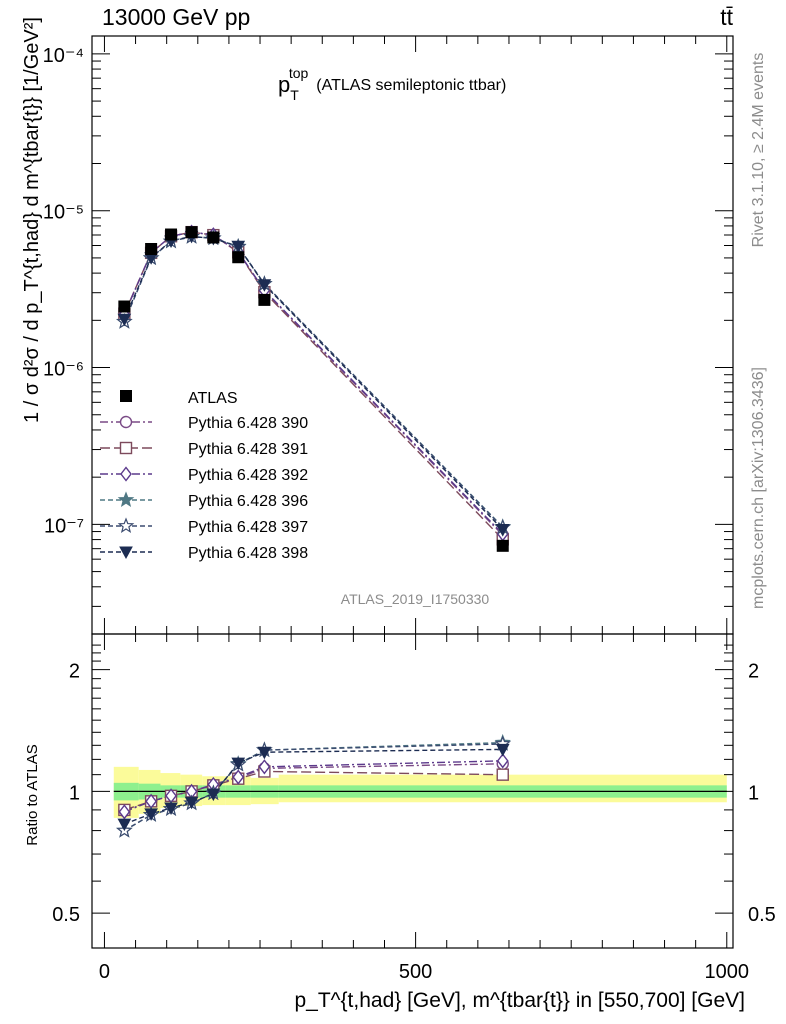 The image size is (786, 1024). What do you see at coordinates (294, 95) in the screenshot?
I see `main-title-sub: T` at bounding box center [294, 95].